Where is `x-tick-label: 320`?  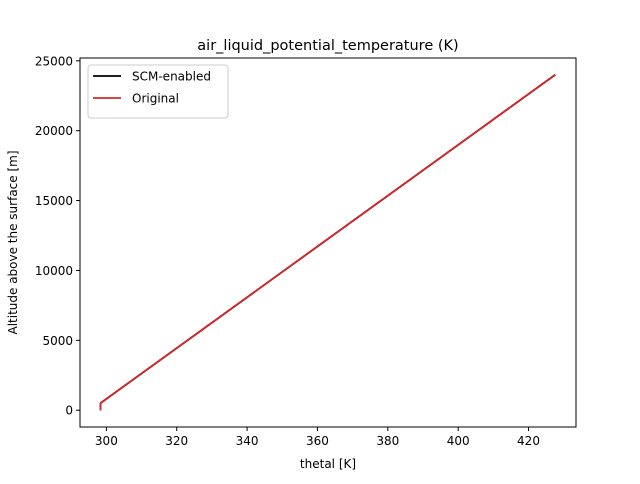 x-tick-label: 320 is located at coordinates (176, 441).